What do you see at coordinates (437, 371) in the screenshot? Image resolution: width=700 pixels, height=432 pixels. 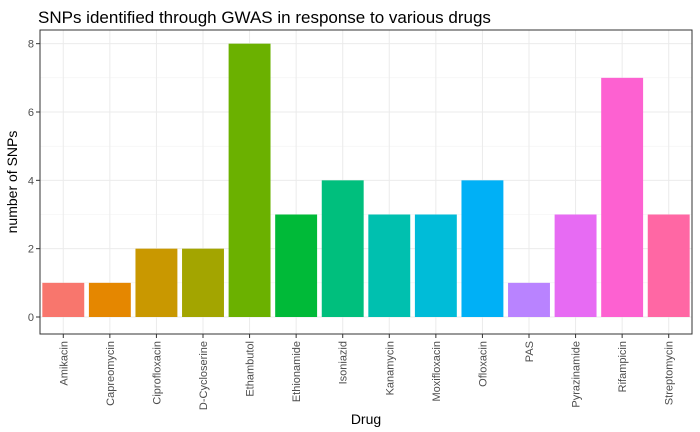 I see `x-tick-label: Moxifloxacin` at bounding box center [437, 371].